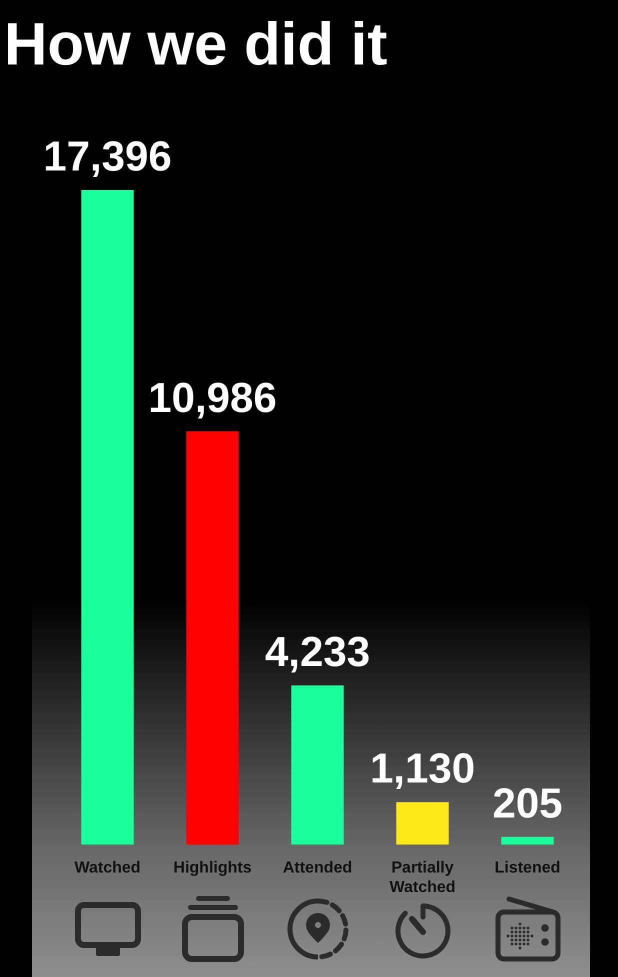  Describe the element at coordinates (527, 802) in the screenshot. I see `data-label: 205` at that location.